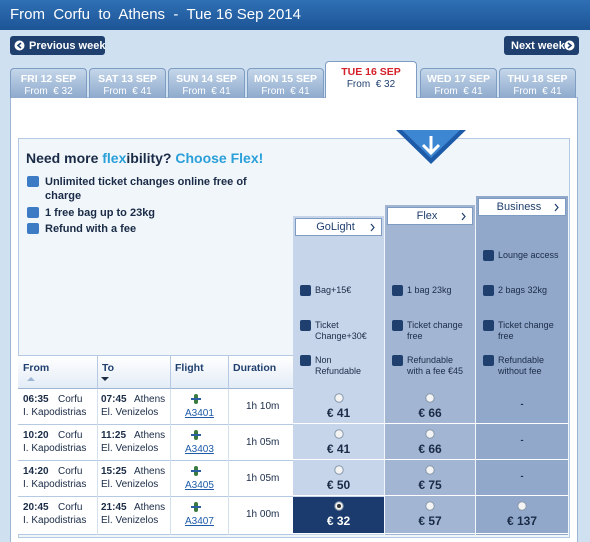 The image size is (590, 542). Describe the element at coordinates (114, 507) in the screenshot. I see `arrival-time: 21:45` at that location.